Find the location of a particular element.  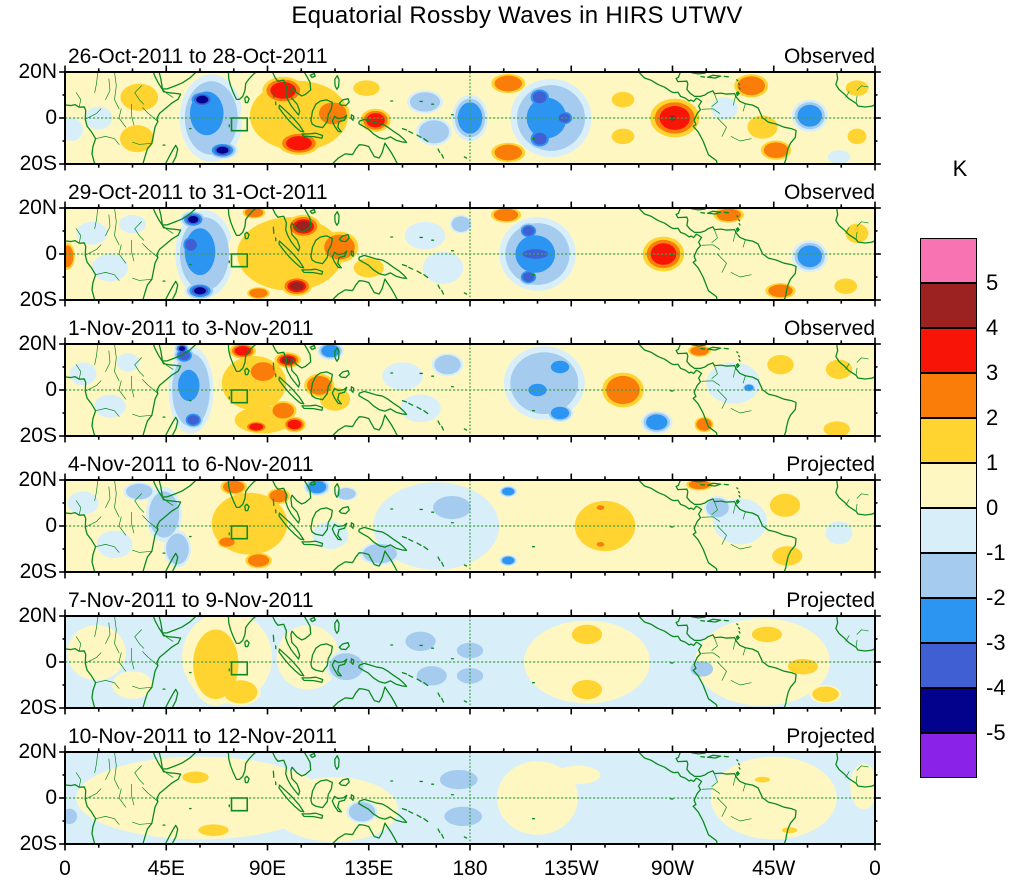

panel-date-range: 1-Nov-2011 to 3-Nov-2011 is located at coordinates (191, 328).